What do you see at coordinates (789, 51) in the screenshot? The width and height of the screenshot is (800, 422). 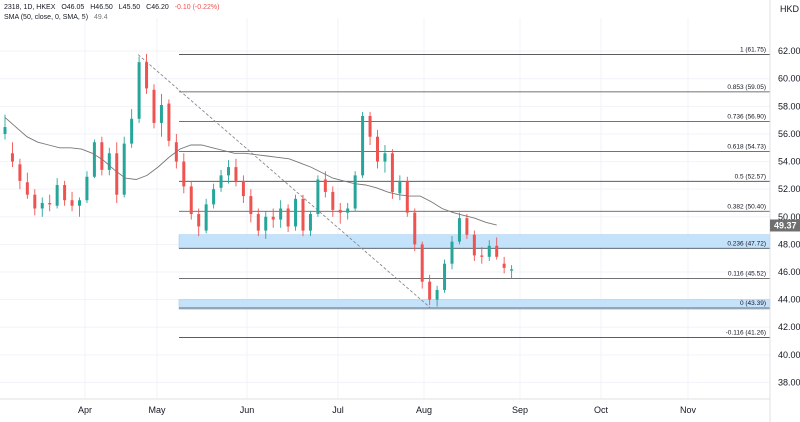 I see `y-tick-label: 62.00` at bounding box center [789, 51].